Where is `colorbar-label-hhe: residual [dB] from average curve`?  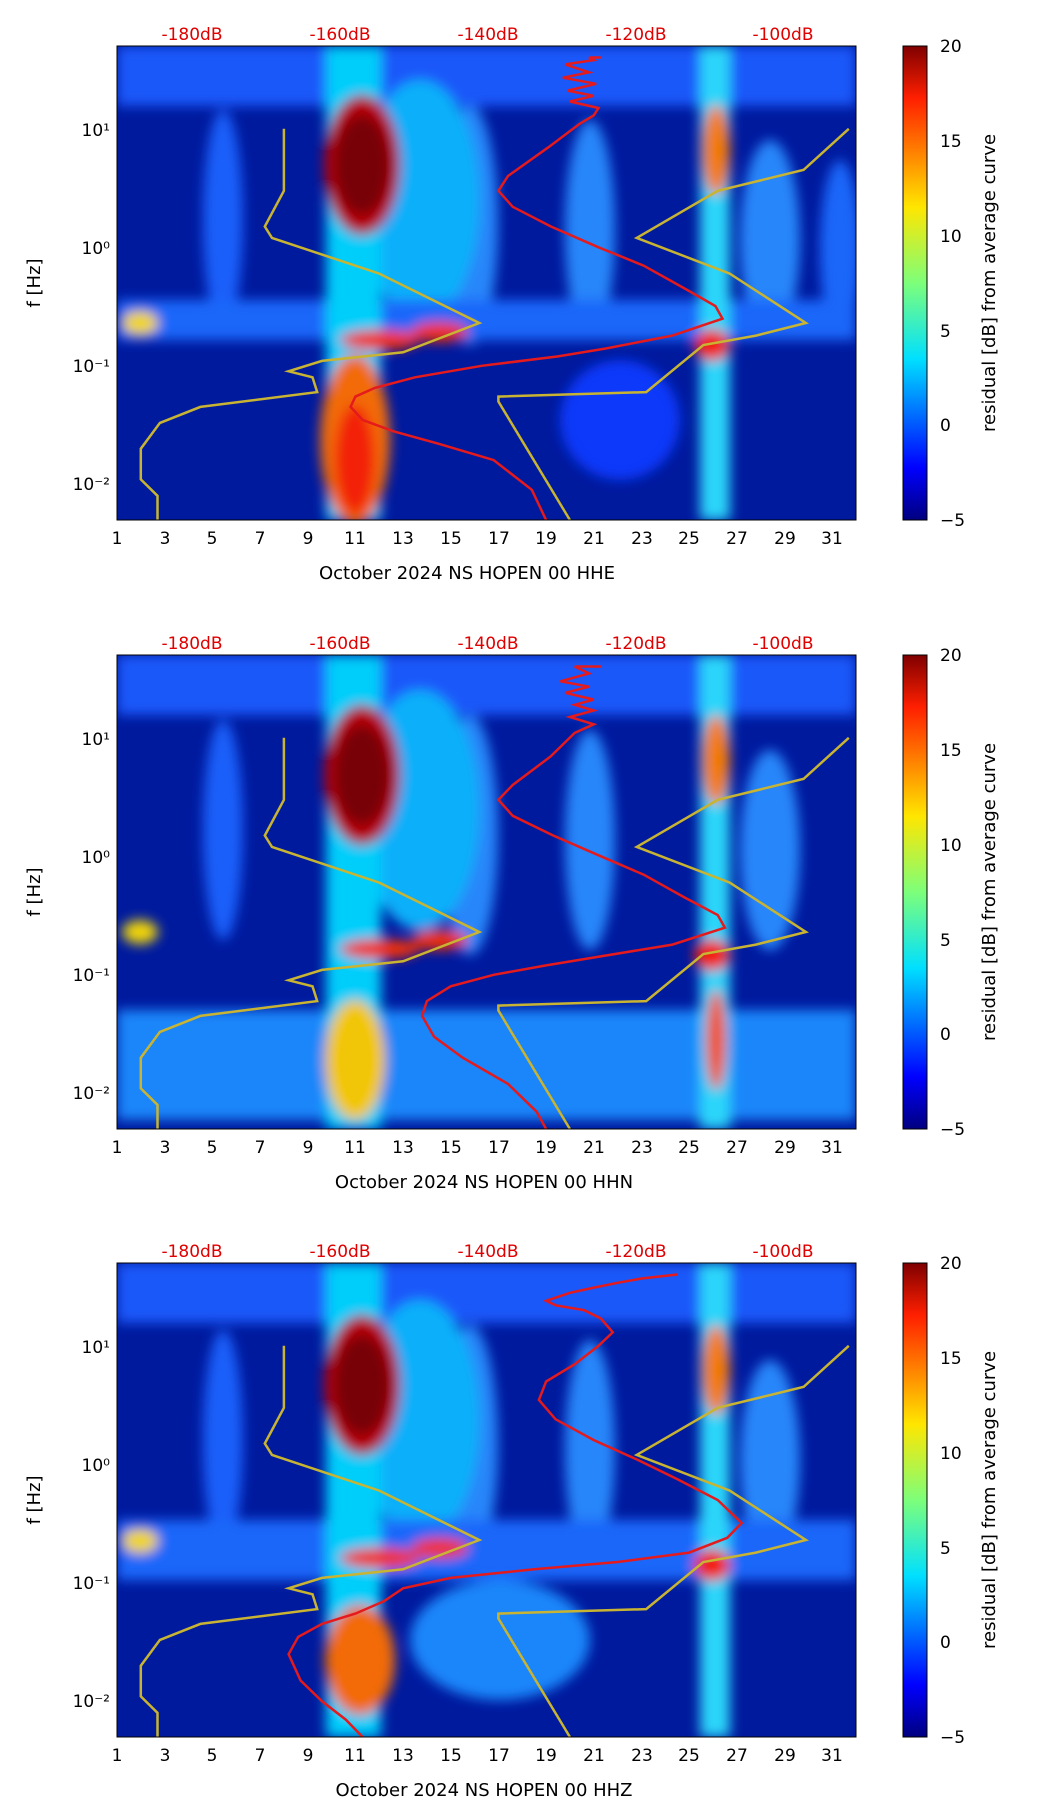 colorbar-label-hhe: residual [dB] from average curve is located at coordinates (989, 283).